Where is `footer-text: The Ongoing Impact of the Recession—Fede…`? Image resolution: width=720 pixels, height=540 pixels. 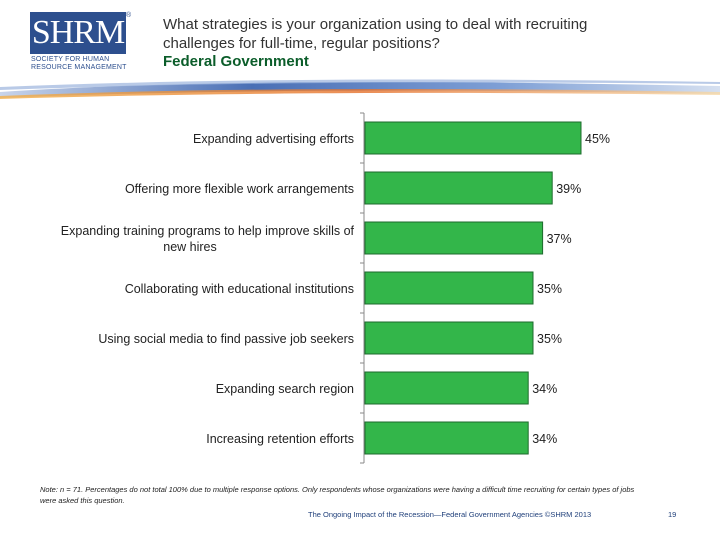
footer-text: The Ongoing Impact of the Recession—Fede… is located at coordinates (450, 514).